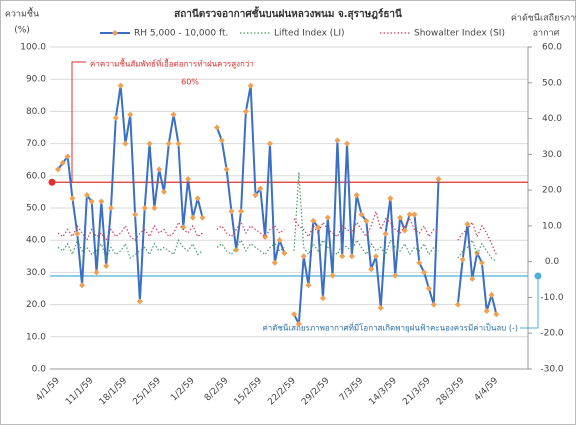 The image size is (576, 425). What do you see at coordinates (459, 34) in the screenshot?
I see `legend-label: Showalter Index (SI)` at bounding box center [459, 34].